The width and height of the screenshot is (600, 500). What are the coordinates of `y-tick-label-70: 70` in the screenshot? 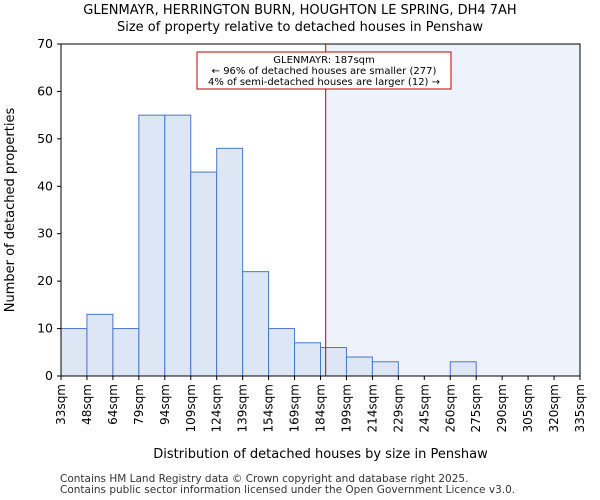 It's located at (45, 43).